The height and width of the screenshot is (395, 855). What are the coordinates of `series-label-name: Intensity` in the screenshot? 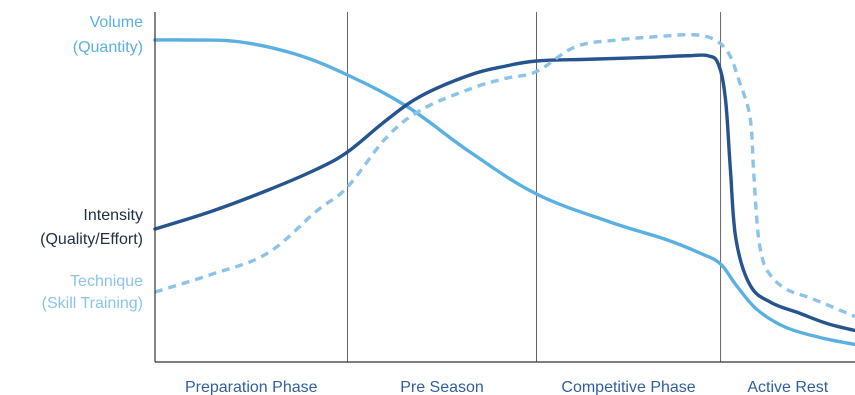 It's located at (113, 215).